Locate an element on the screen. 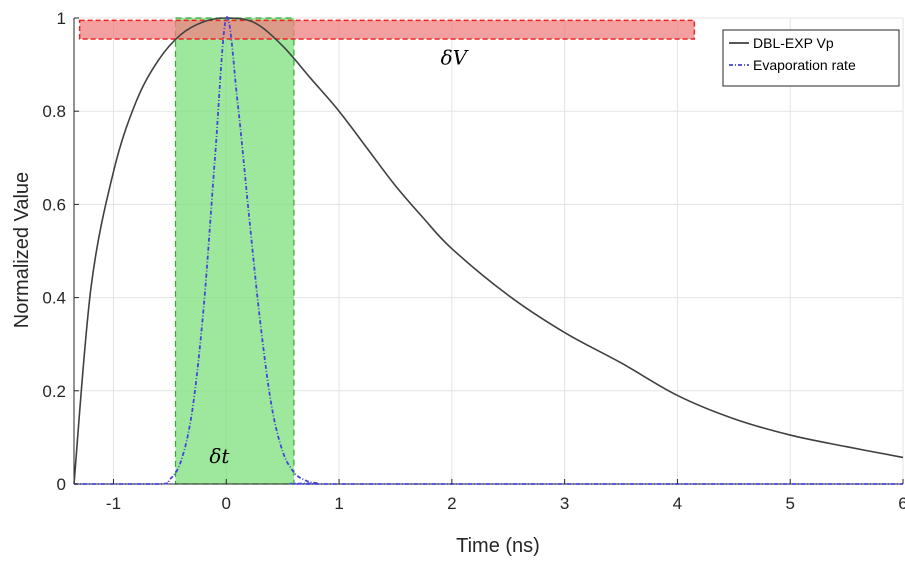 The height and width of the screenshot is (561, 905). y-tick-label: 0.8 is located at coordinates (54, 111).